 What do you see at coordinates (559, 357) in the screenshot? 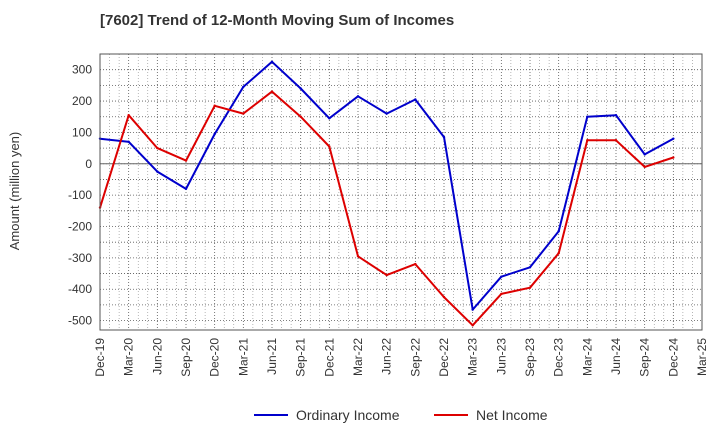
I see `x-tick-label: Dec-23` at bounding box center [559, 357].